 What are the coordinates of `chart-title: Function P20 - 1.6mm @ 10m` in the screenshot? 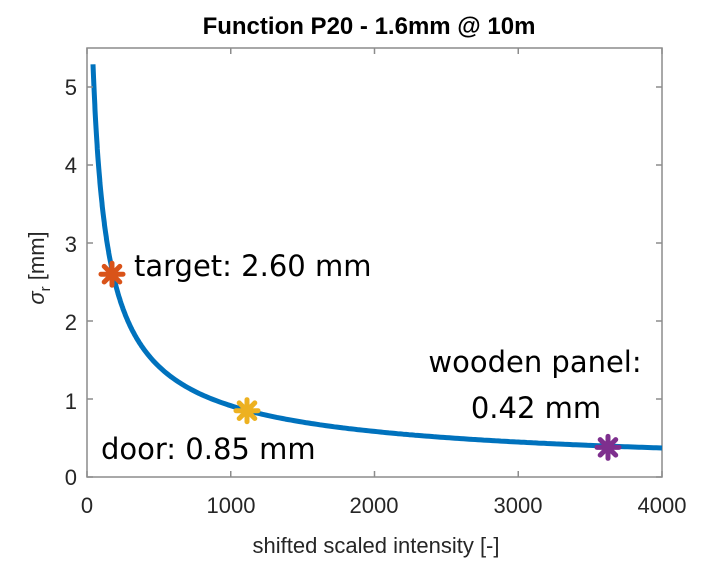 It's located at (369, 26).